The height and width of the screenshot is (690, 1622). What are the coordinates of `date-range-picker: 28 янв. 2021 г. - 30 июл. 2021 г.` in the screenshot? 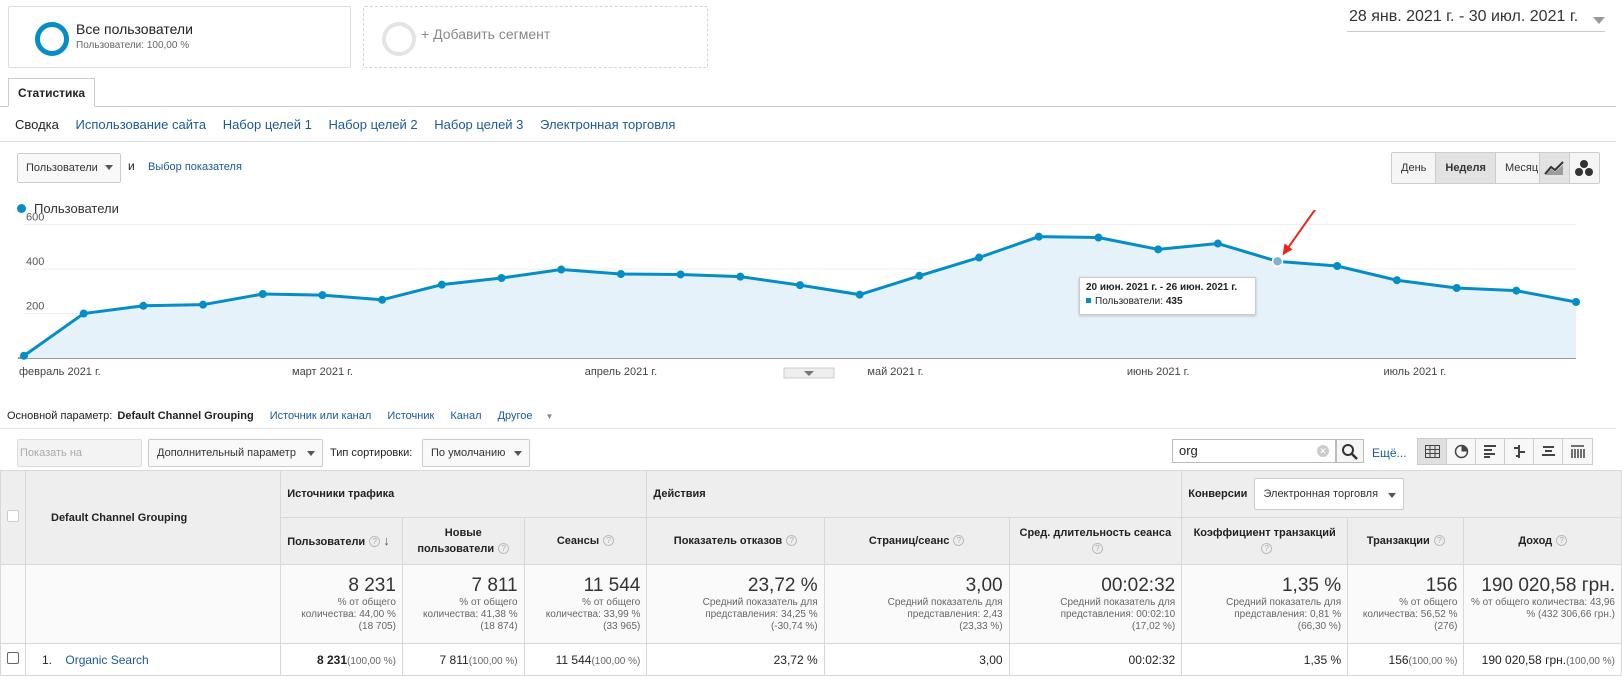 It's located at (1476, 20).